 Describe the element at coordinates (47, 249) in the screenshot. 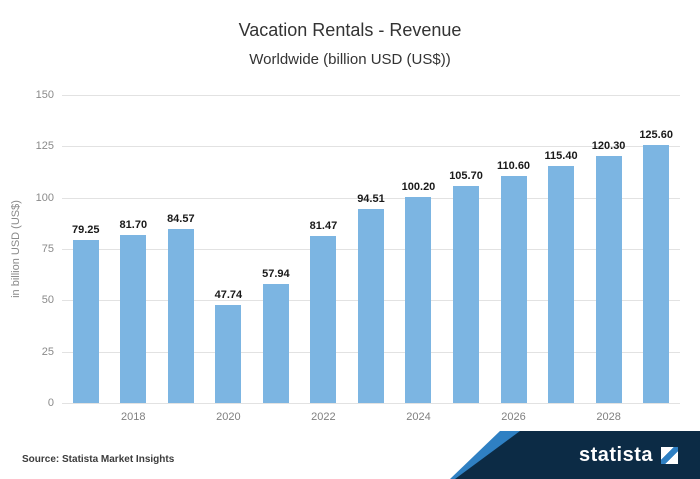

I see `y-axis-tick-label: 75` at that location.